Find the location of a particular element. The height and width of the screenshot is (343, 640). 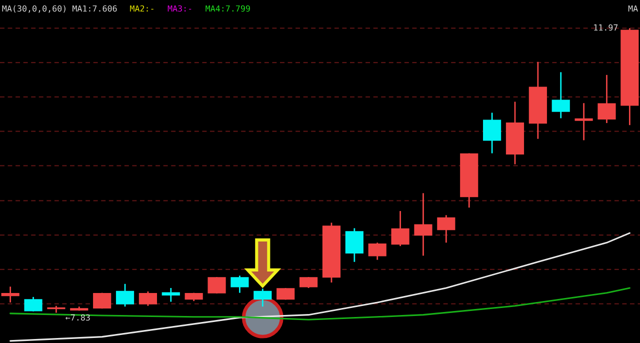

annotation: 11.97 is located at coordinates (606, 27).